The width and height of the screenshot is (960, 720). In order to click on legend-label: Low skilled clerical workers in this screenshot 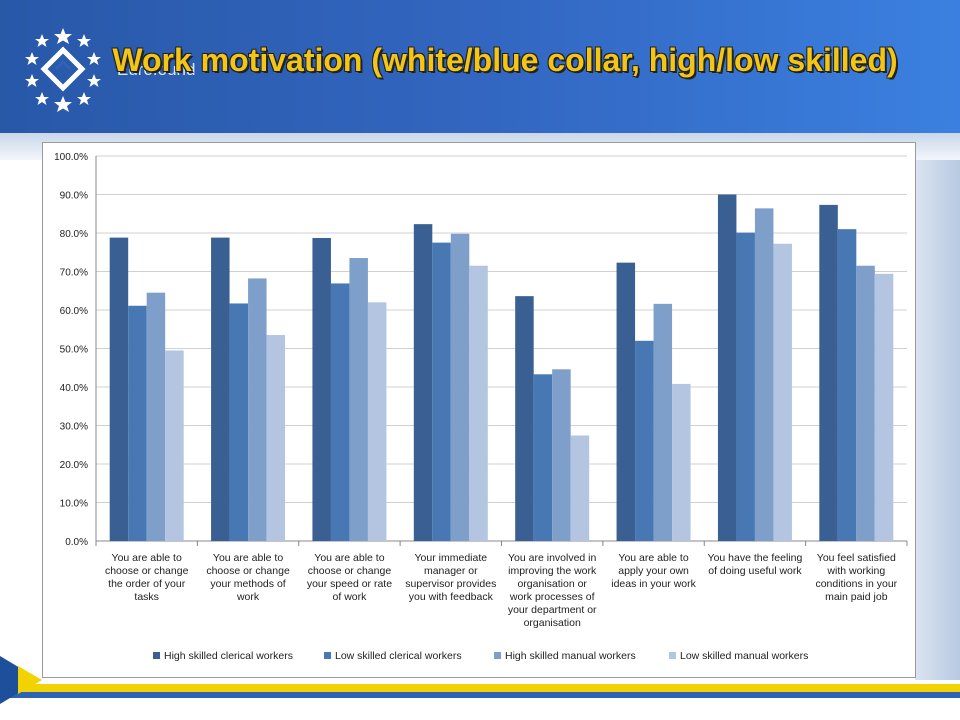, I will do `click(398, 656)`.